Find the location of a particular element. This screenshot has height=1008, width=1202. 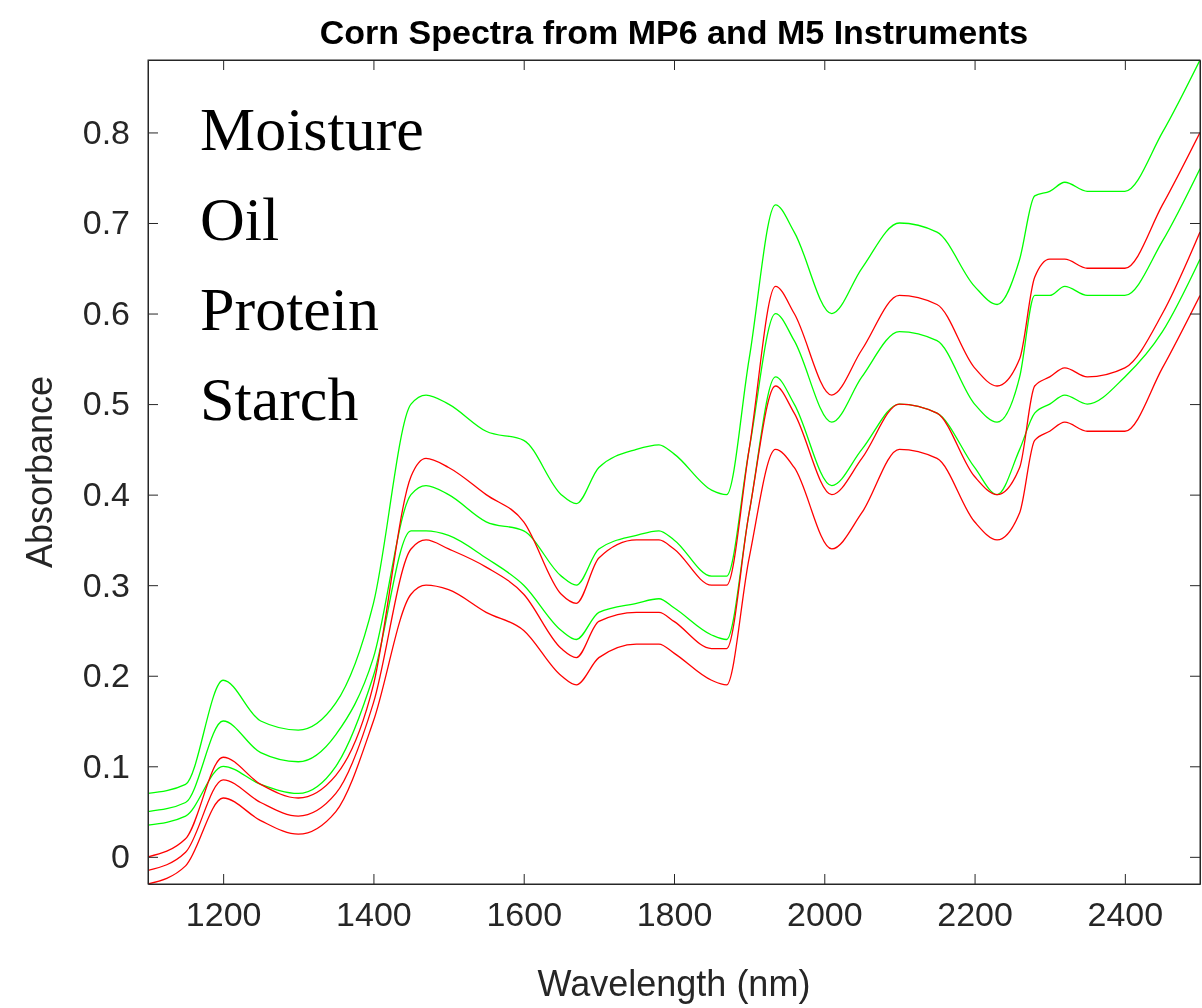

y-tick-label: 0.7 is located at coordinates (106, 222).